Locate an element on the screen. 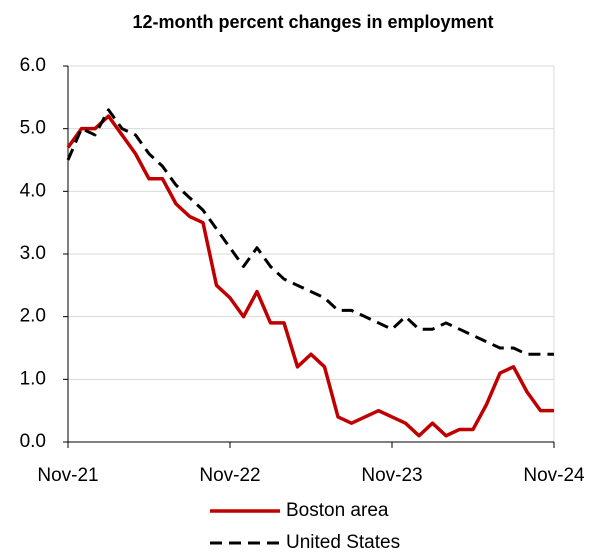  legend-label: Boston area is located at coordinates (337, 510).